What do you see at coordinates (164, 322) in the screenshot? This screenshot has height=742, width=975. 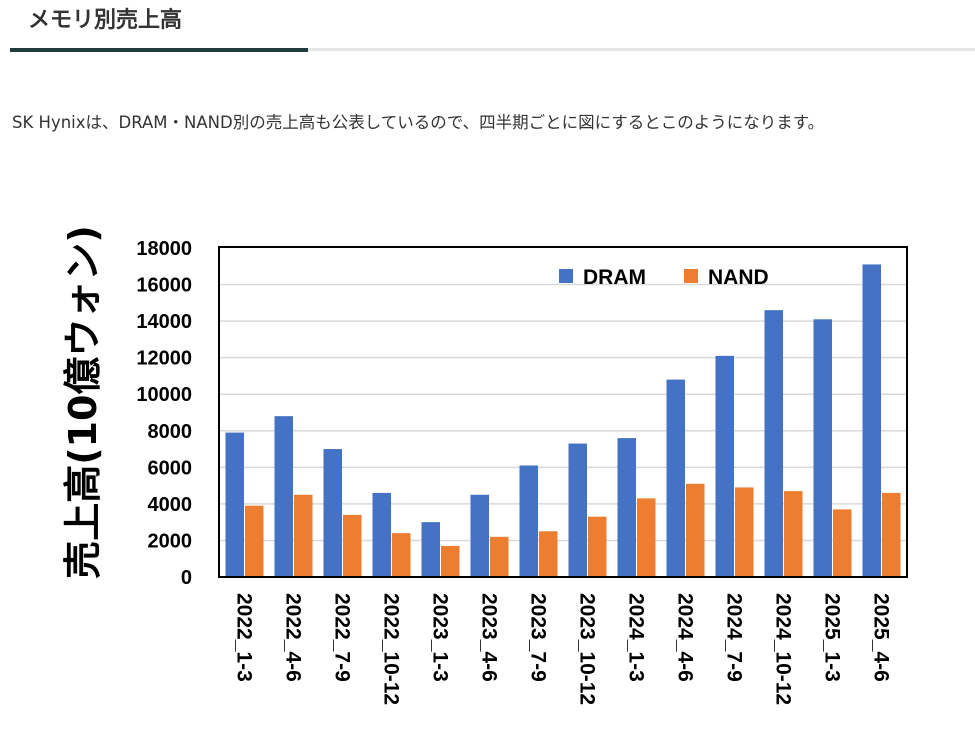 I see `y-tick-label: 14000` at bounding box center [164, 322].